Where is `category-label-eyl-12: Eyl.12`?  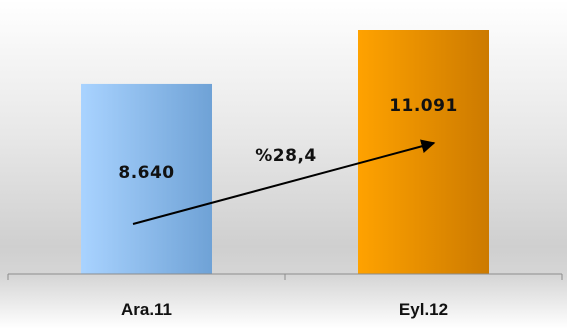 category-label-eyl-12: Eyl.12 is located at coordinates (423, 309).